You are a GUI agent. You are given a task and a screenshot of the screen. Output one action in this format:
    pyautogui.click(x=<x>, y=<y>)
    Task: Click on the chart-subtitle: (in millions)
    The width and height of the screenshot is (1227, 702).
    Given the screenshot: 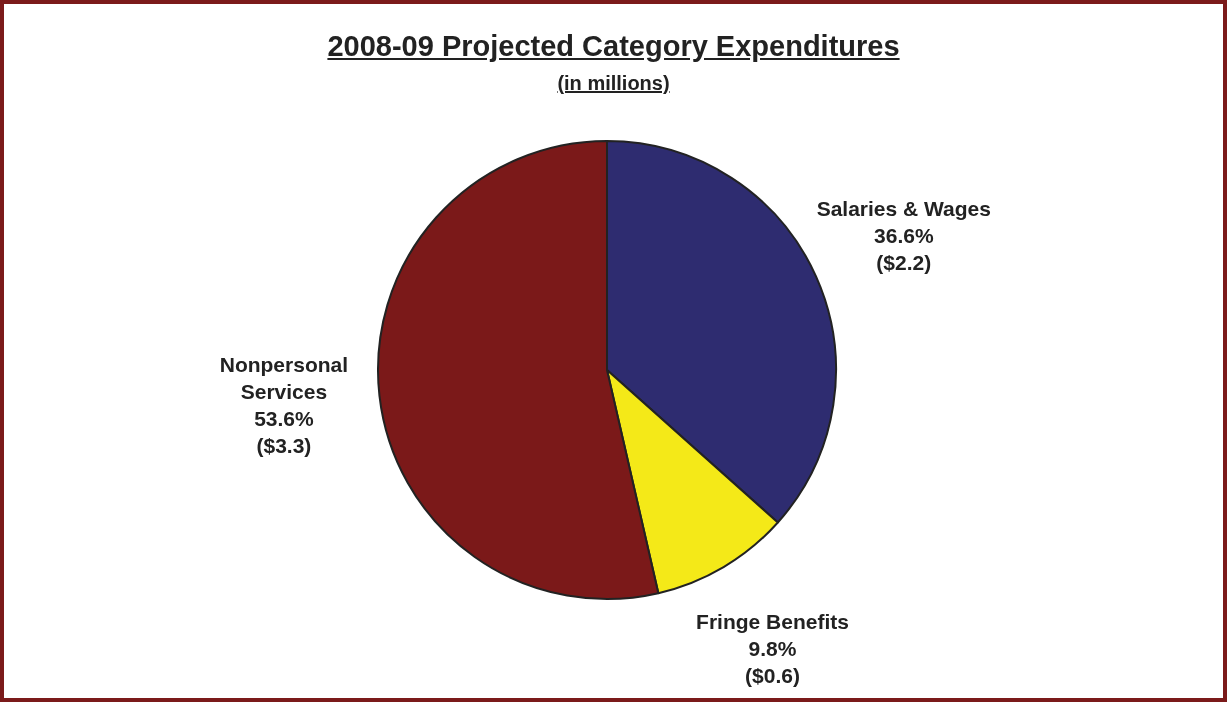 What is the action you would take?
    pyautogui.click(x=613, y=83)
    